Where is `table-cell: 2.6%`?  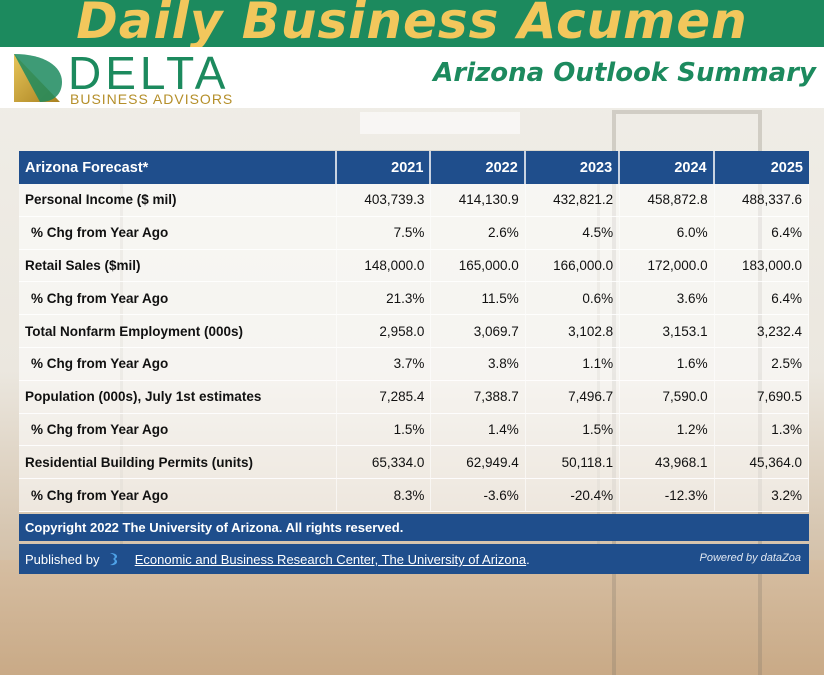 table-cell: 2.6% is located at coordinates (478, 233).